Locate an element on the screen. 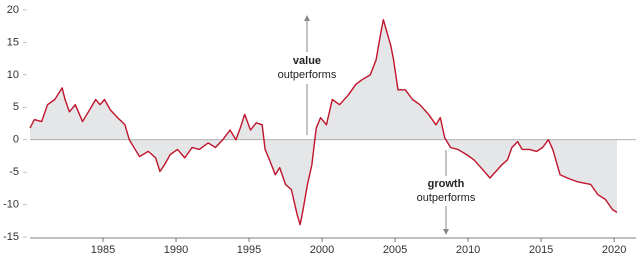  x-tick-label: 2010 is located at coordinates (468, 250).